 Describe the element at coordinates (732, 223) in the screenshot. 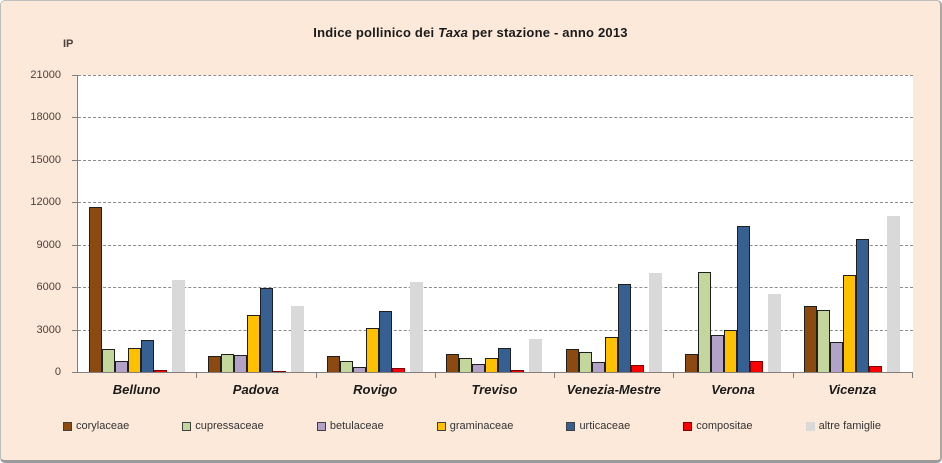

I see `bar-group-verona` at that location.